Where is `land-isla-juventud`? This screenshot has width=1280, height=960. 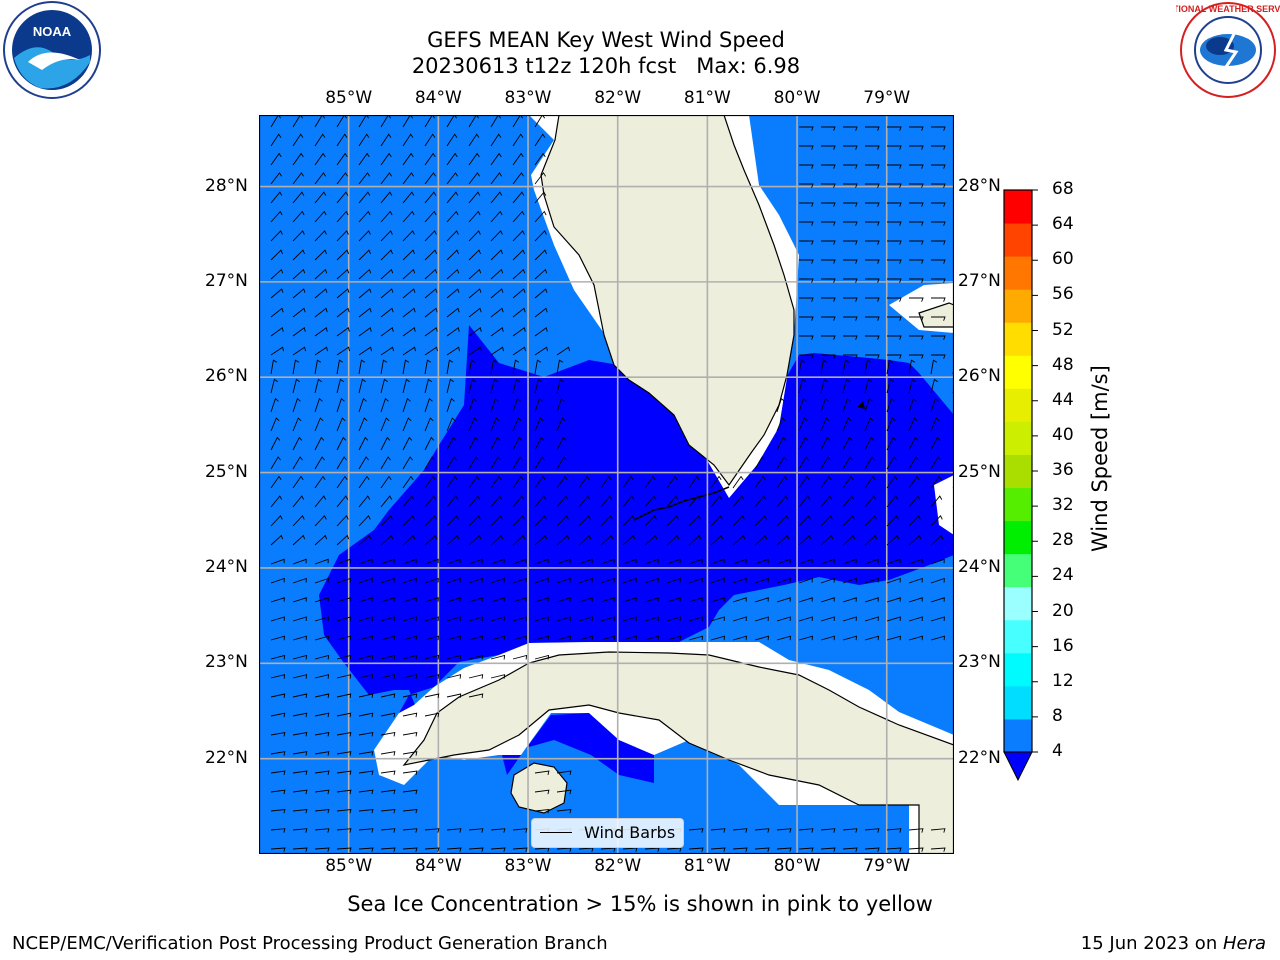
land-isla-juventud is located at coordinates (539, 788).